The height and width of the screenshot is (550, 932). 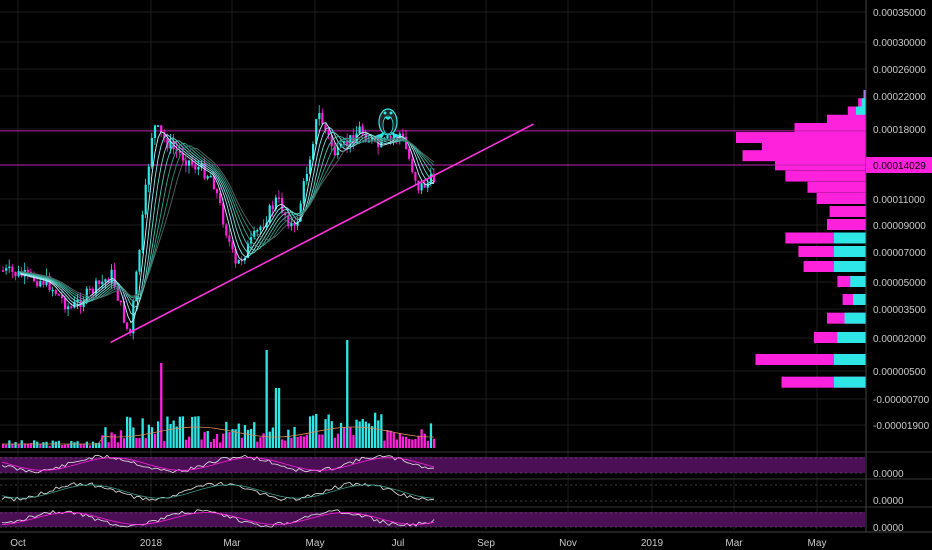 What do you see at coordinates (899, 70) in the screenshot?
I see `price-tick-label: 0.00026000` at bounding box center [899, 70].